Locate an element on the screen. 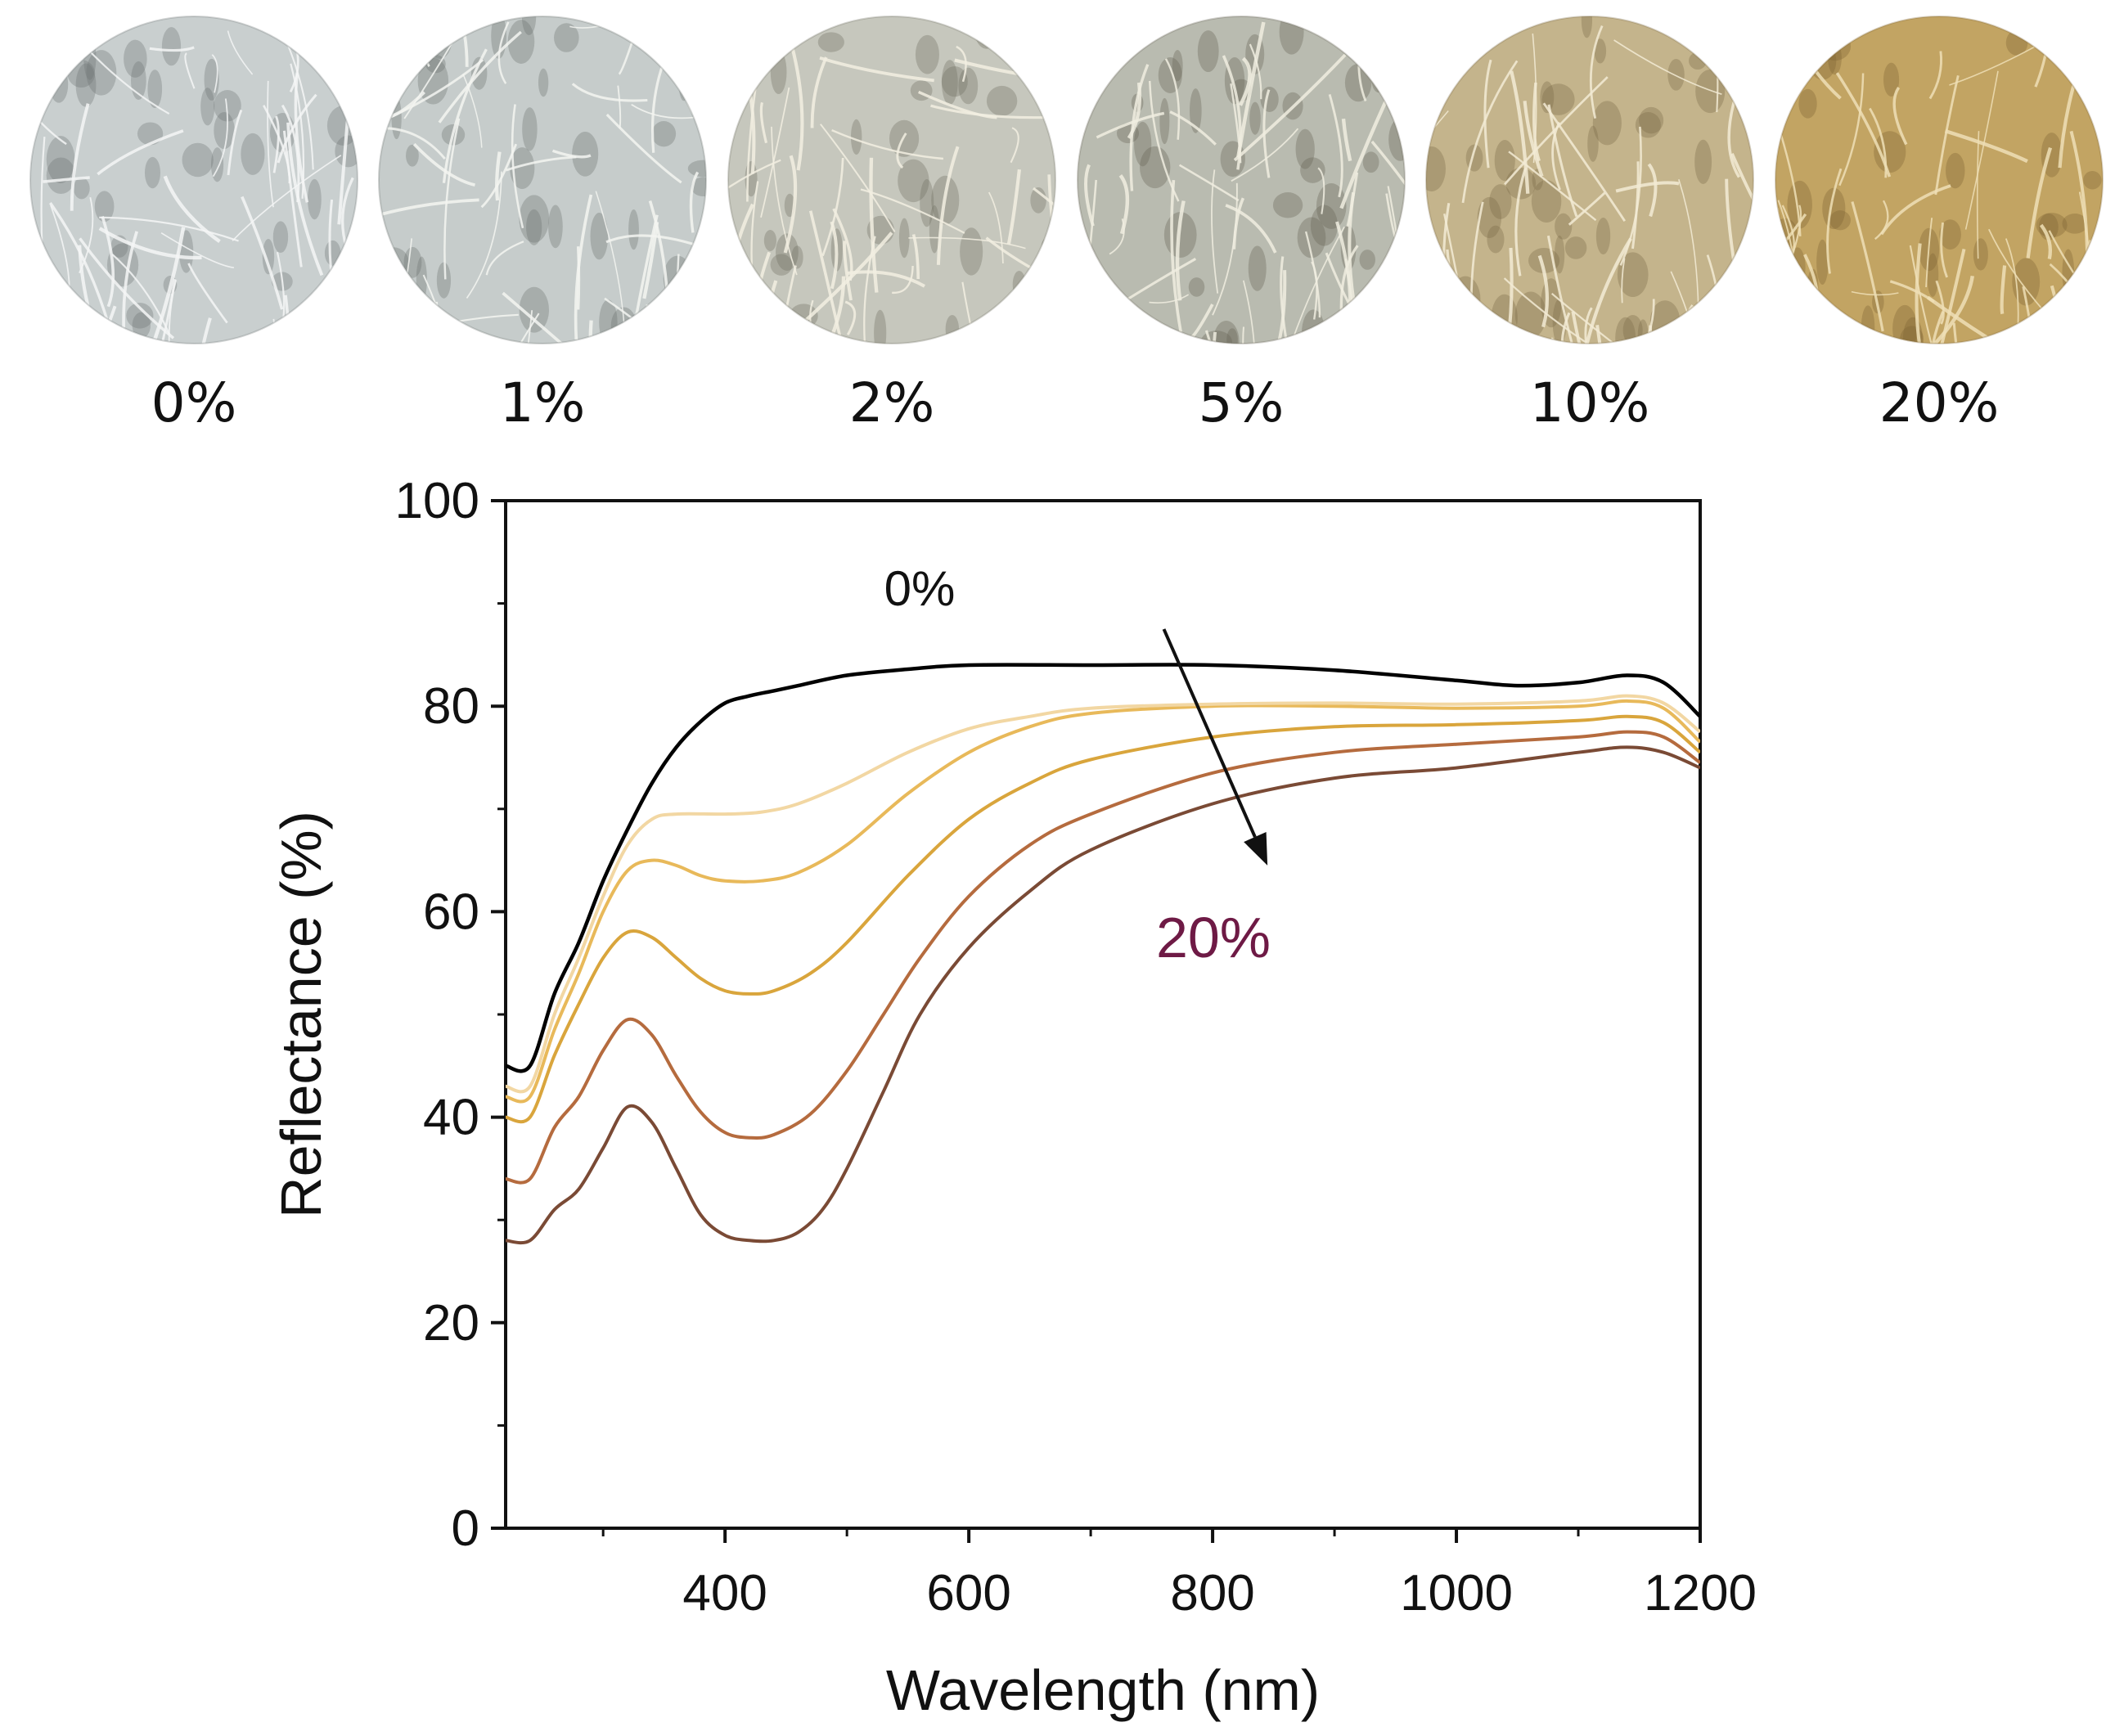  series-line is located at coordinates (1103, 957).